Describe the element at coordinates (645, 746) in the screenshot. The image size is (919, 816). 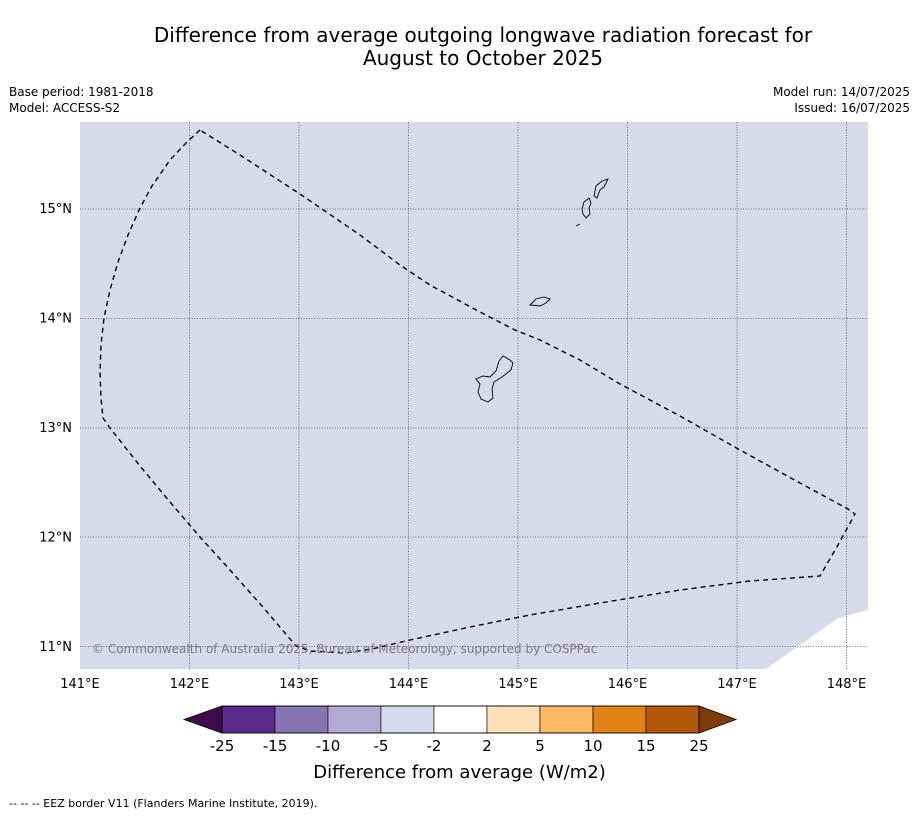
I see `colorbar-tick-label: 15` at that location.